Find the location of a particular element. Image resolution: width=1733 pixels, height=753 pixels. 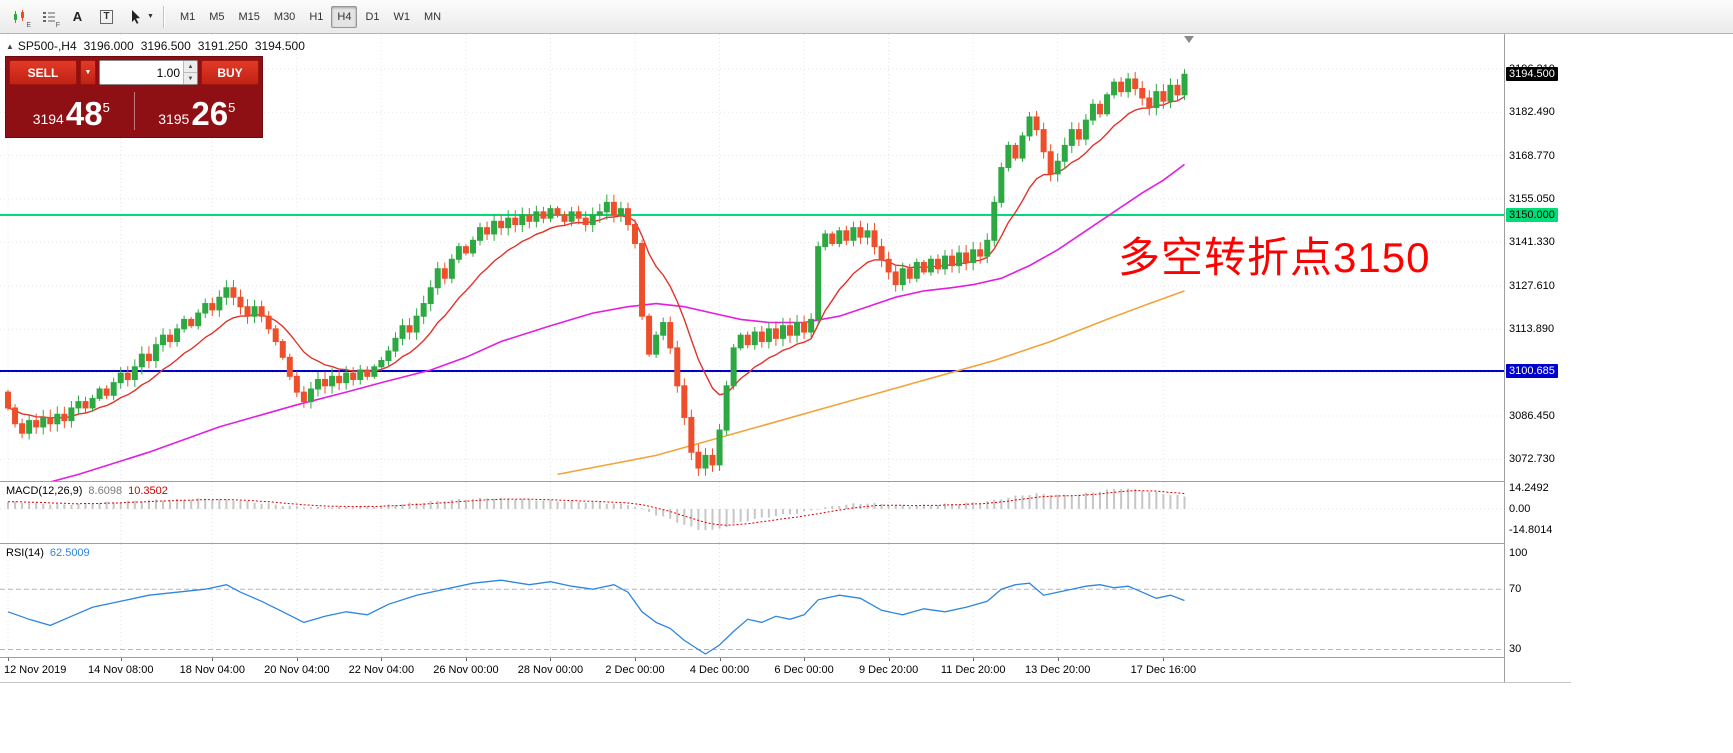

font-tool-icon: A is located at coordinates (77, 16).